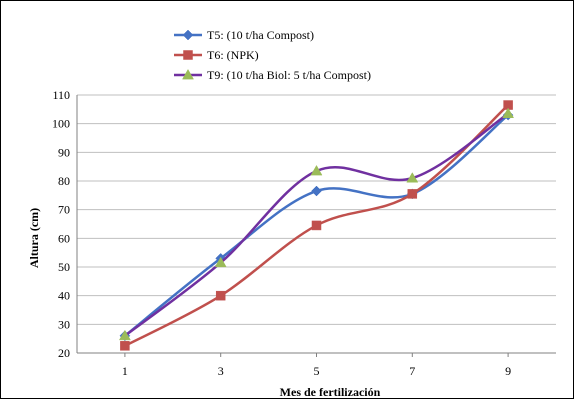  I want to click on legend-entry: T5: (10 t/ha Compost), so click(244, 35).